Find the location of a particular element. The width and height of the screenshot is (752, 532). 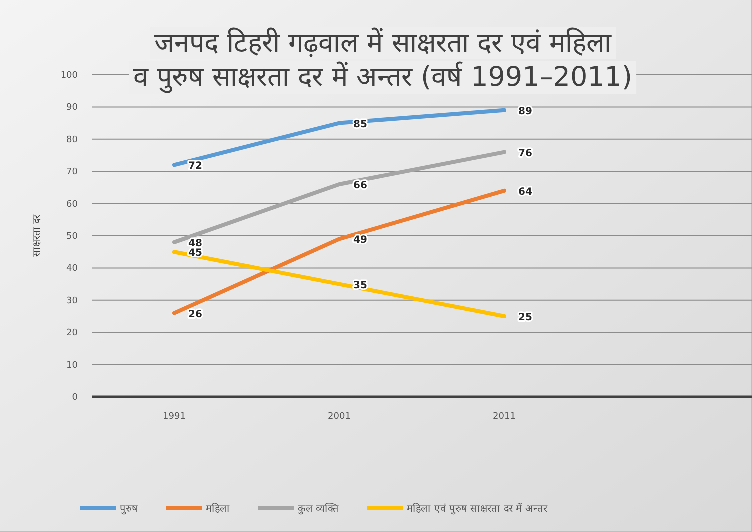

y-tick-label: 40 is located at coordinates (72, 269).